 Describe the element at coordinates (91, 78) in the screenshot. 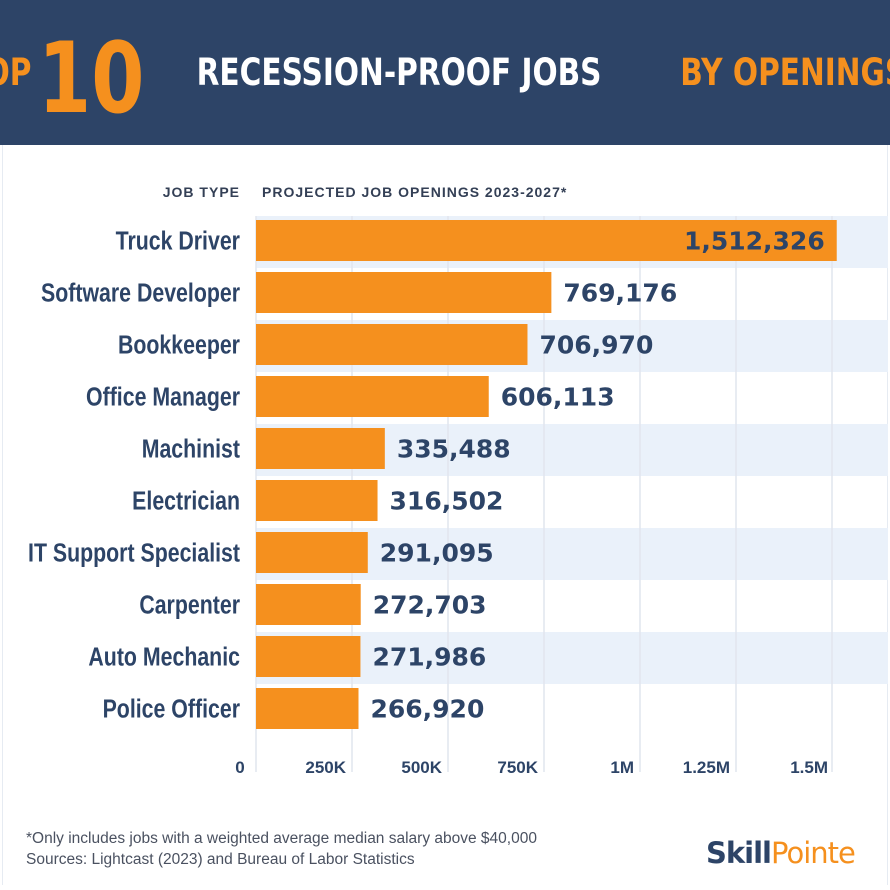

I see `title-number: 10` at that location.